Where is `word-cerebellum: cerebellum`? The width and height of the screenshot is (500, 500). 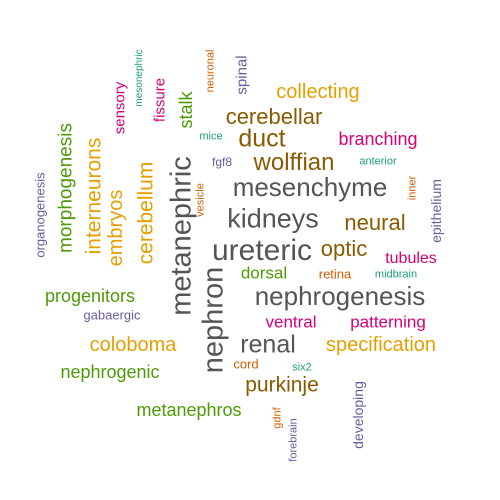
word-cerebellum: cerebellum is located at coordinates (146, 213).